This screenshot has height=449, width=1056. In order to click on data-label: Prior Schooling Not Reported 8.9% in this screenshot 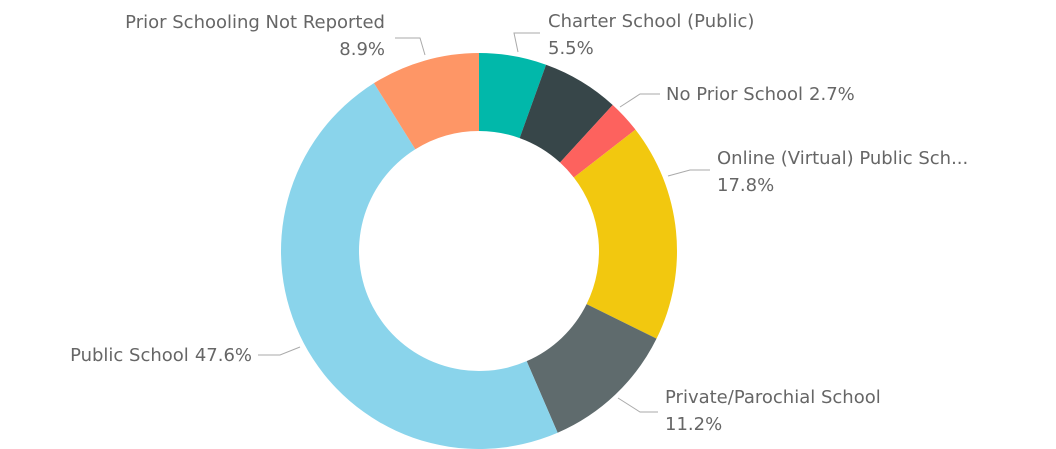, I will do `click(255, 36)`.